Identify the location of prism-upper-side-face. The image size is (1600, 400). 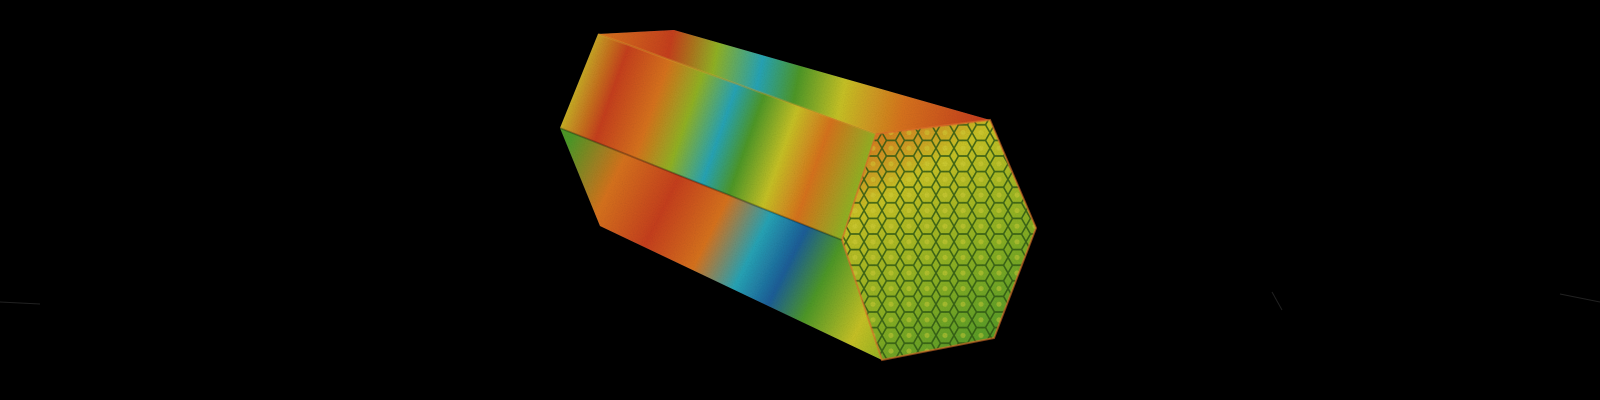
(718, 137).